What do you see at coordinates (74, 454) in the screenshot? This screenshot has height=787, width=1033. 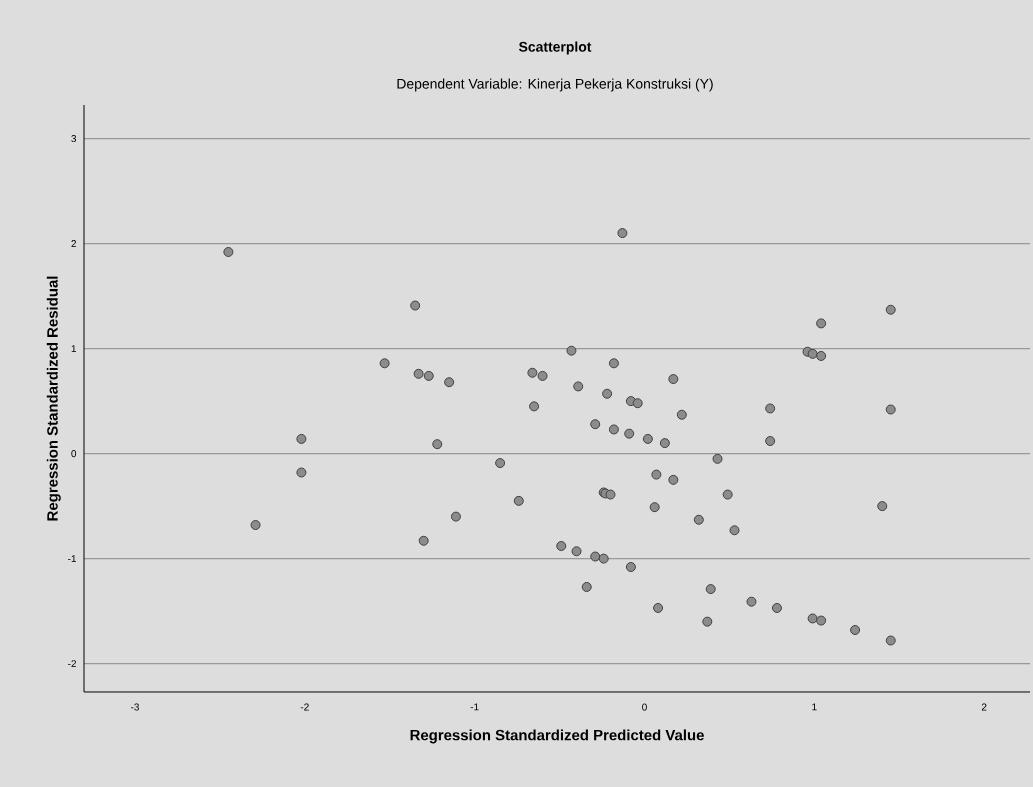 I see `y-tick-label: 0` at bounding box center [74, 454].